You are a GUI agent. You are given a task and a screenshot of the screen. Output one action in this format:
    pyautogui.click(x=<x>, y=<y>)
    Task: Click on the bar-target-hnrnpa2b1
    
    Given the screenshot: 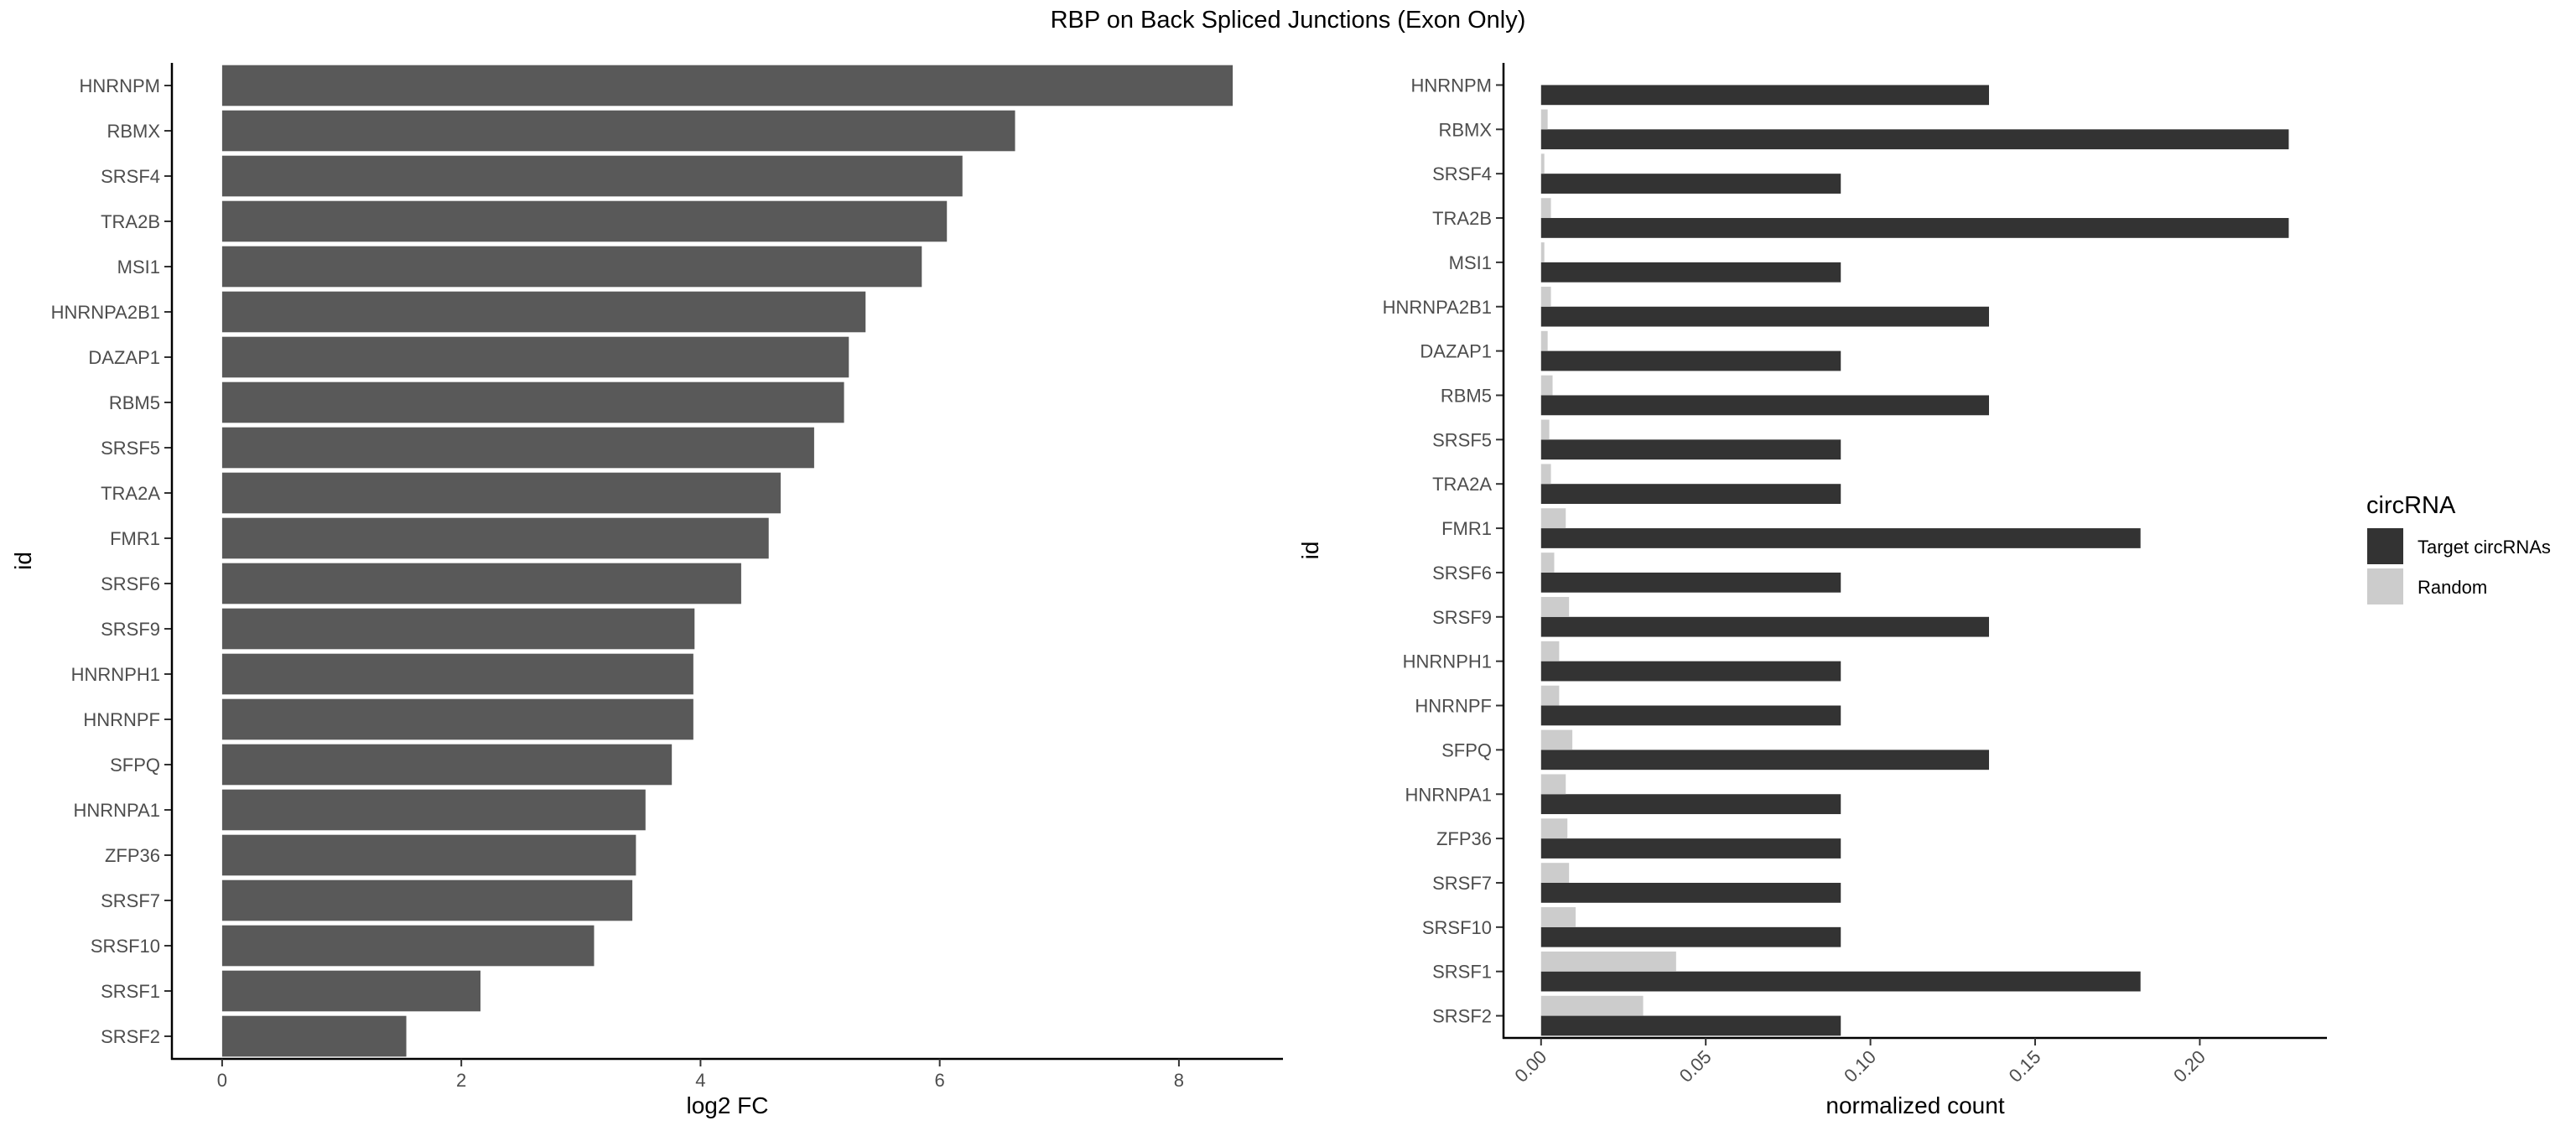 What is the action you would take?
    pyautogui.click(x=1764, y=316)
    